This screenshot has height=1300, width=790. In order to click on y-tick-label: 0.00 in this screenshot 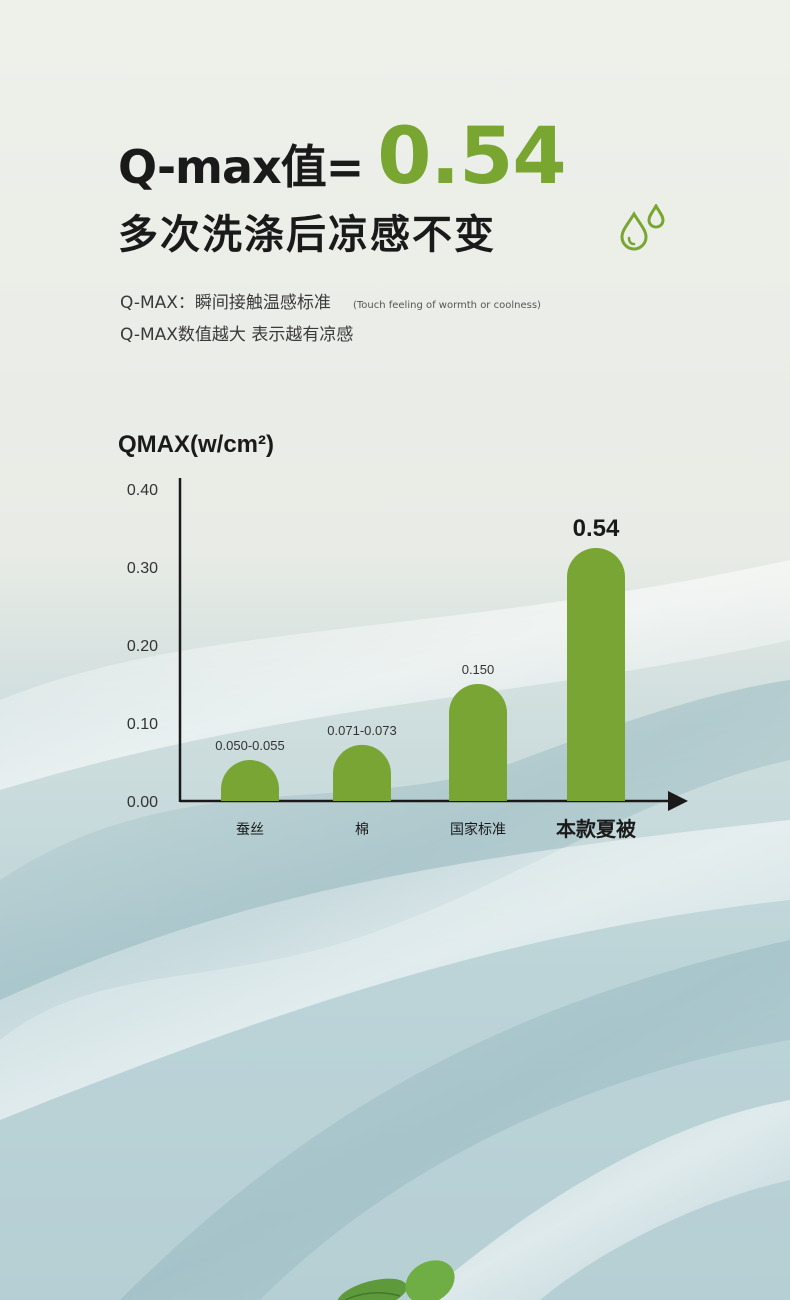, I will do `click(142, 802)`.